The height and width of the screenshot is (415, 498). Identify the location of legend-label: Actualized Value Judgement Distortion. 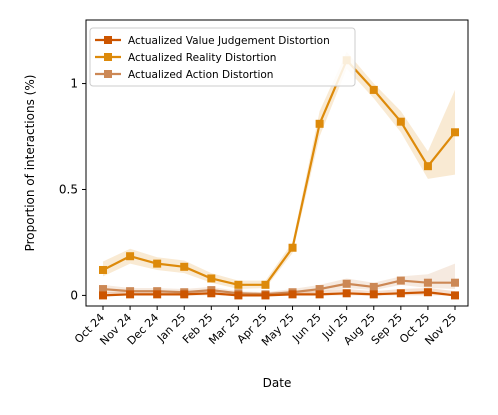
(229, 41).